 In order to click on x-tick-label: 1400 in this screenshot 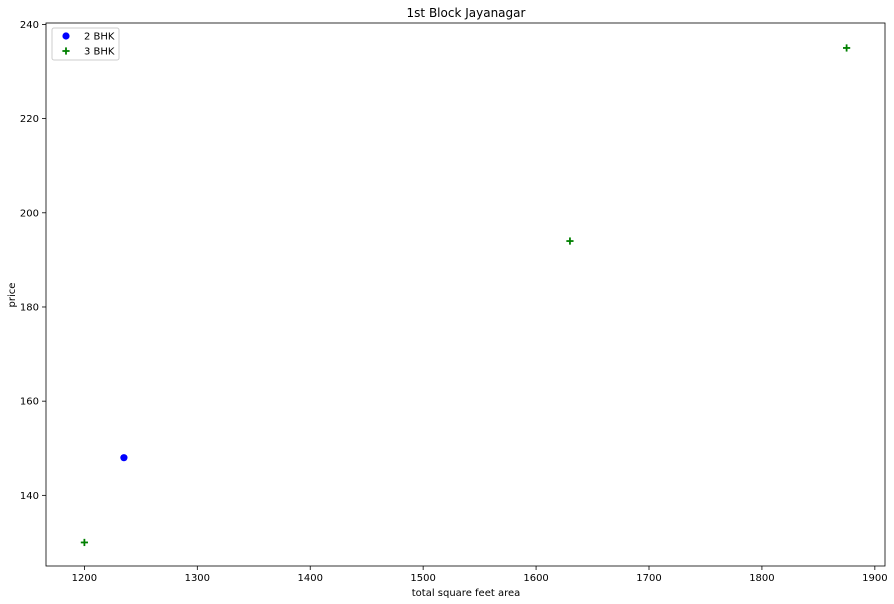, I will do `click(310, 578)`.